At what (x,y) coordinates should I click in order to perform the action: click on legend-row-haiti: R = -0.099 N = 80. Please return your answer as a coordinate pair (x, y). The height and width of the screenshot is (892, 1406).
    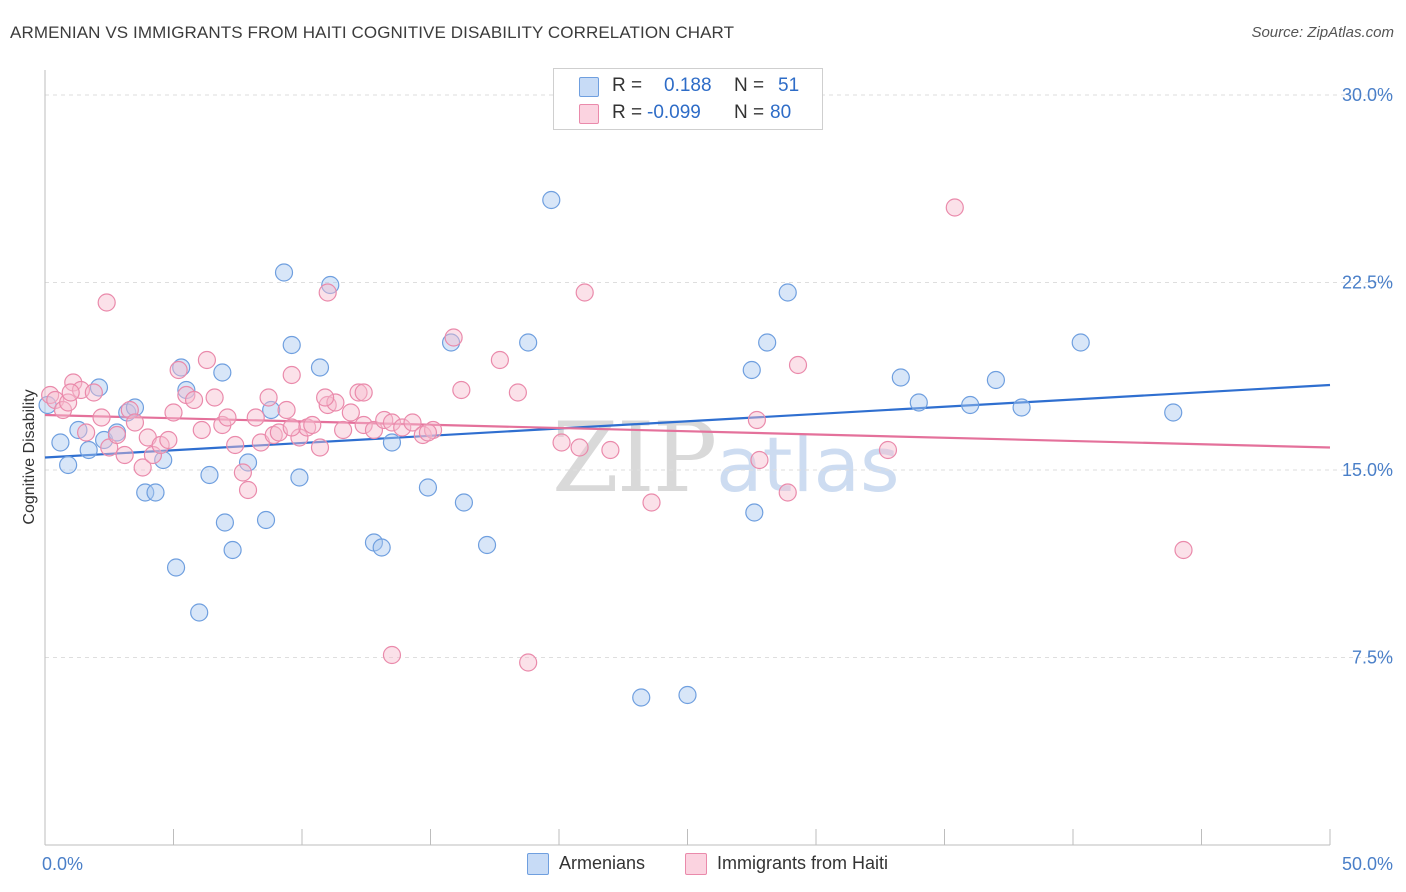
    Looking at the image, I should click on (687, 113).